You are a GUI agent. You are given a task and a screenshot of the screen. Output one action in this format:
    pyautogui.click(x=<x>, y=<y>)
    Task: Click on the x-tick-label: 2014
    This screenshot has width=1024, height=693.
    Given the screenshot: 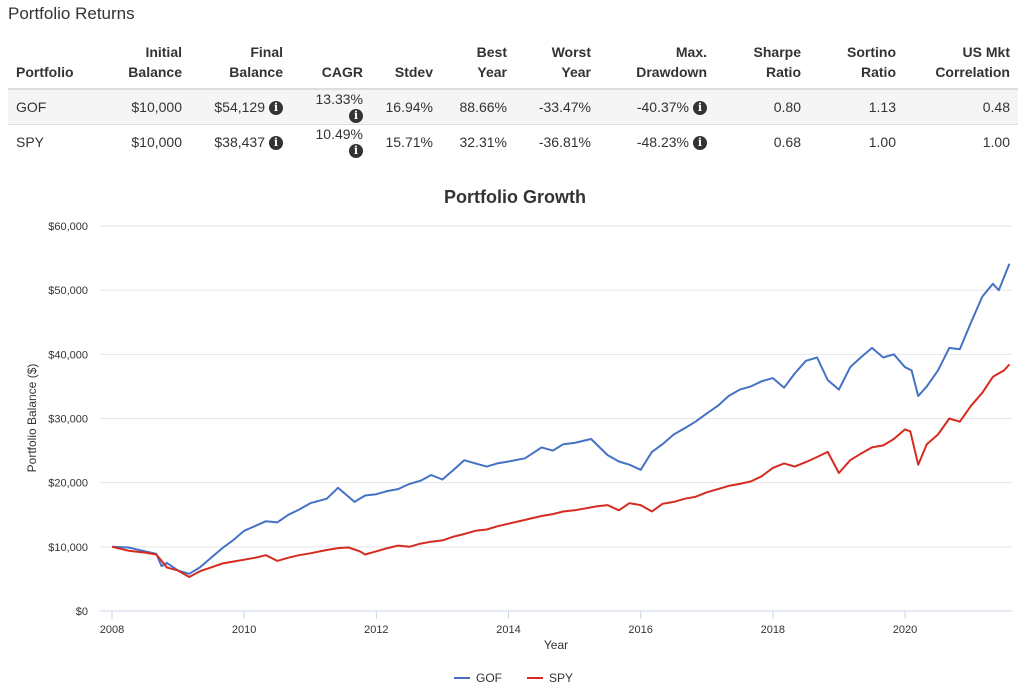 What is the action you would take?
    pyautogui.click(x=508, y=630)
    